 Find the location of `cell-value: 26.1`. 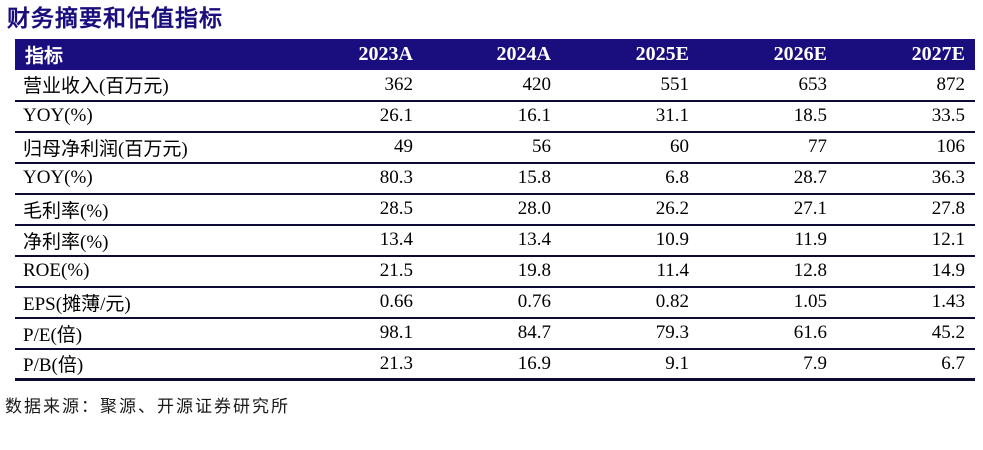

cell-value: 26.1 is located at coordinates (354, 116).